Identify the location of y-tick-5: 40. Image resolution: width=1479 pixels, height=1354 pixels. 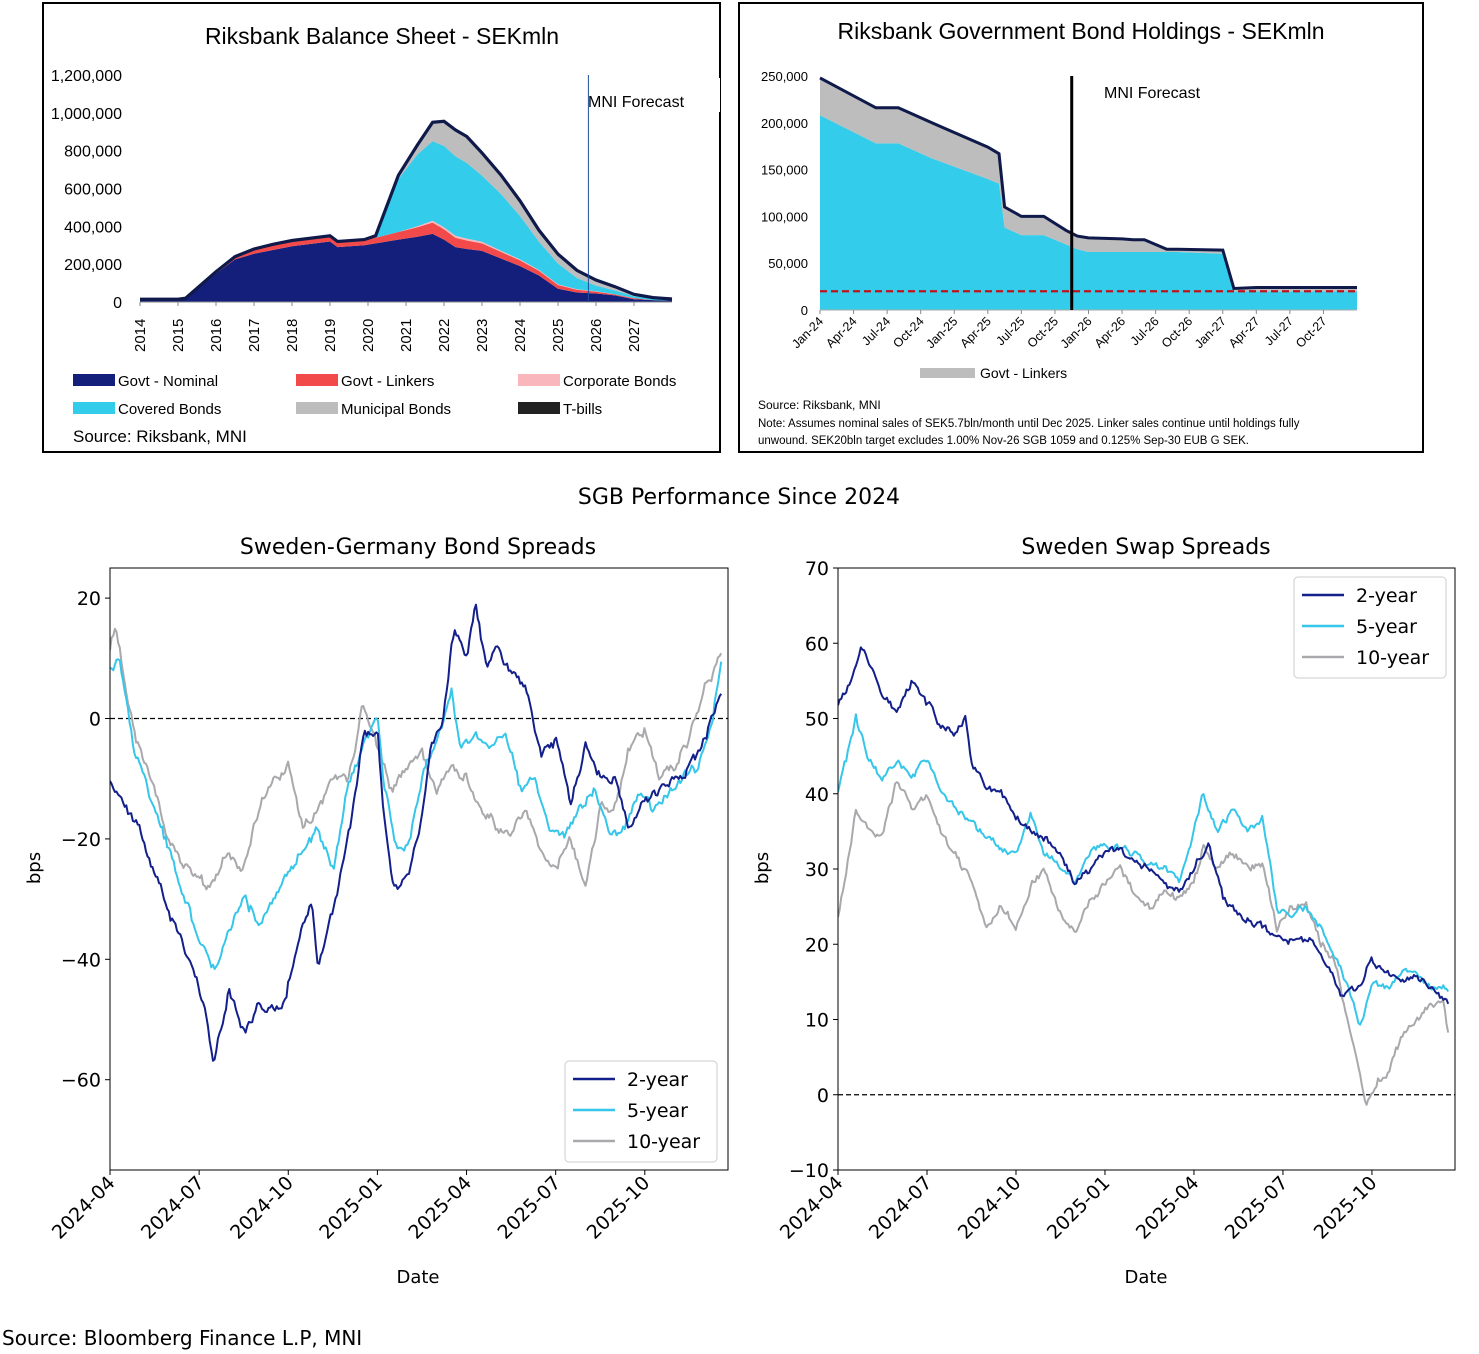
(817, 795).